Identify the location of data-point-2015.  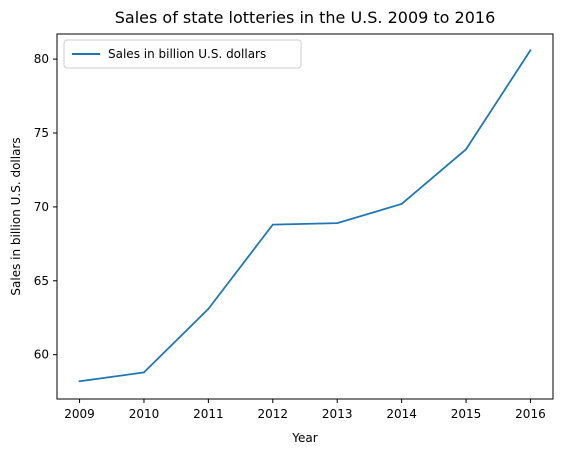
(466, 149).